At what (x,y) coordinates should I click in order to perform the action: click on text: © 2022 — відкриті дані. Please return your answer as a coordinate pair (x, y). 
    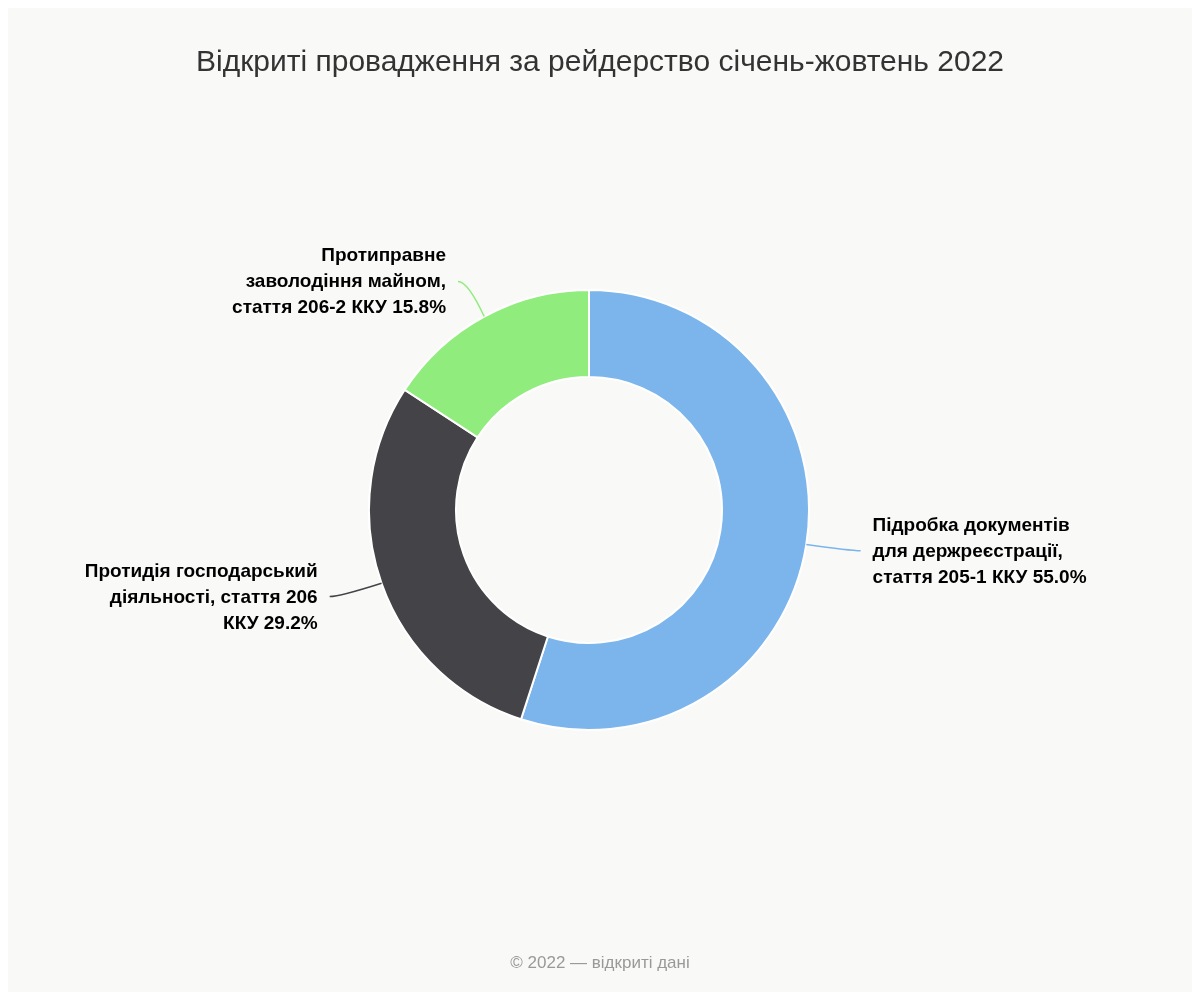
    Looking at the image, I should click on (600, 963).